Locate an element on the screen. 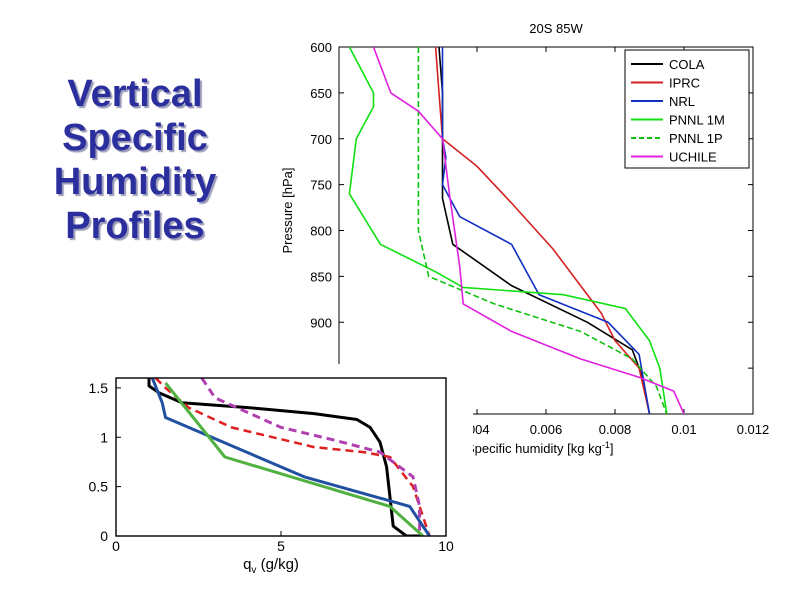  inset-x-tick-label: 0 is located at coordinates (116, 546).